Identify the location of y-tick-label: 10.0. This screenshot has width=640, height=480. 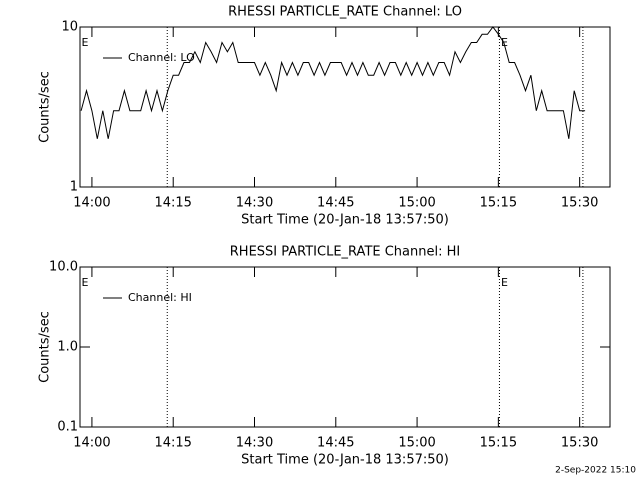
(63, 267).